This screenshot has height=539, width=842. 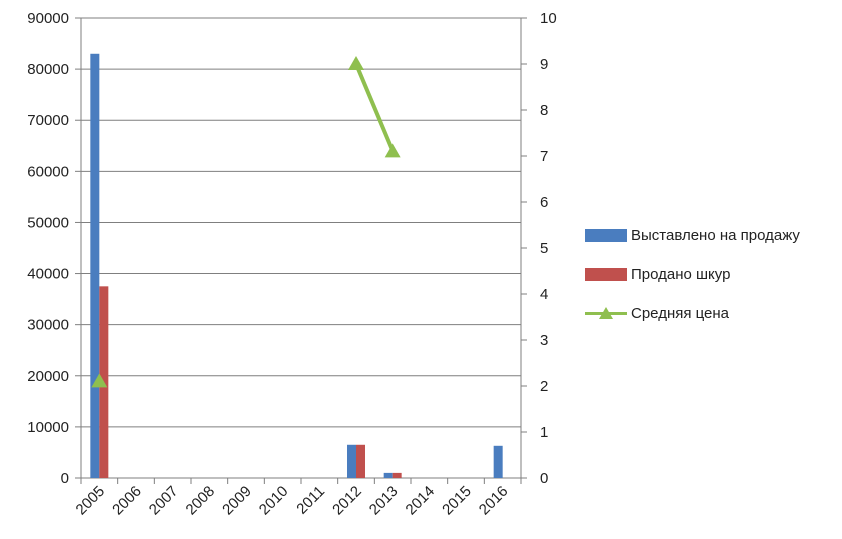 I want to click on x-tick-label: 2007, so click(x=164, y=501).